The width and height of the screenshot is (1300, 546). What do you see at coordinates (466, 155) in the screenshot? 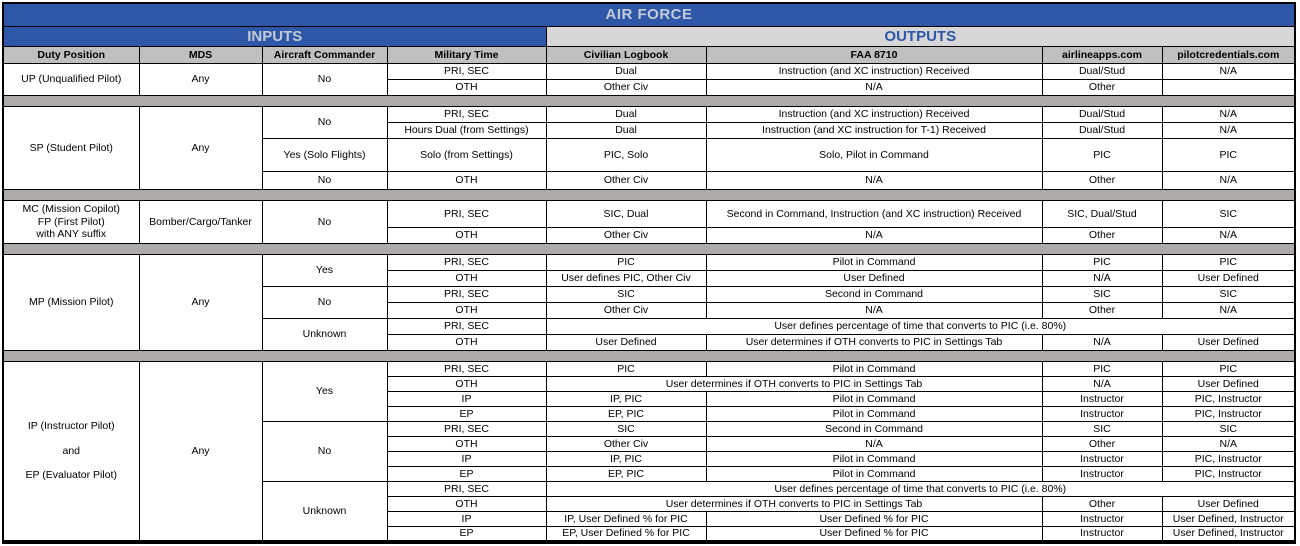
I see `table-cell: Solo (from Settings)` at bounding box center [466, 155].